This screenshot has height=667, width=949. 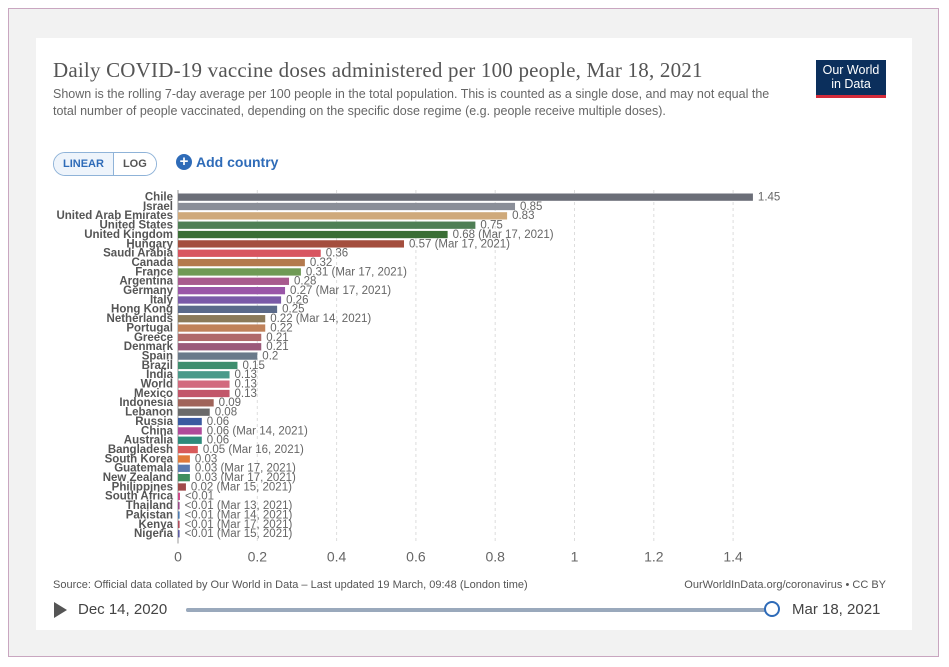 I want to click on category-label: New Zealand, so click(x=138, y=478).